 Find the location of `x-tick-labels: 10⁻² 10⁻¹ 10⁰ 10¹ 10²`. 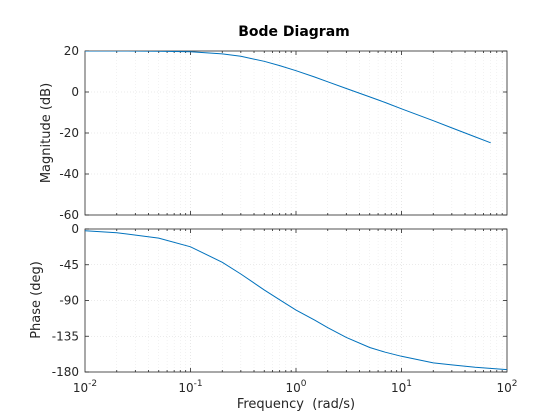

x-tick-labels: 10⁻² 10⁻¹ 10⁰ 10¹ 10² is located at coordinates (295, 387).